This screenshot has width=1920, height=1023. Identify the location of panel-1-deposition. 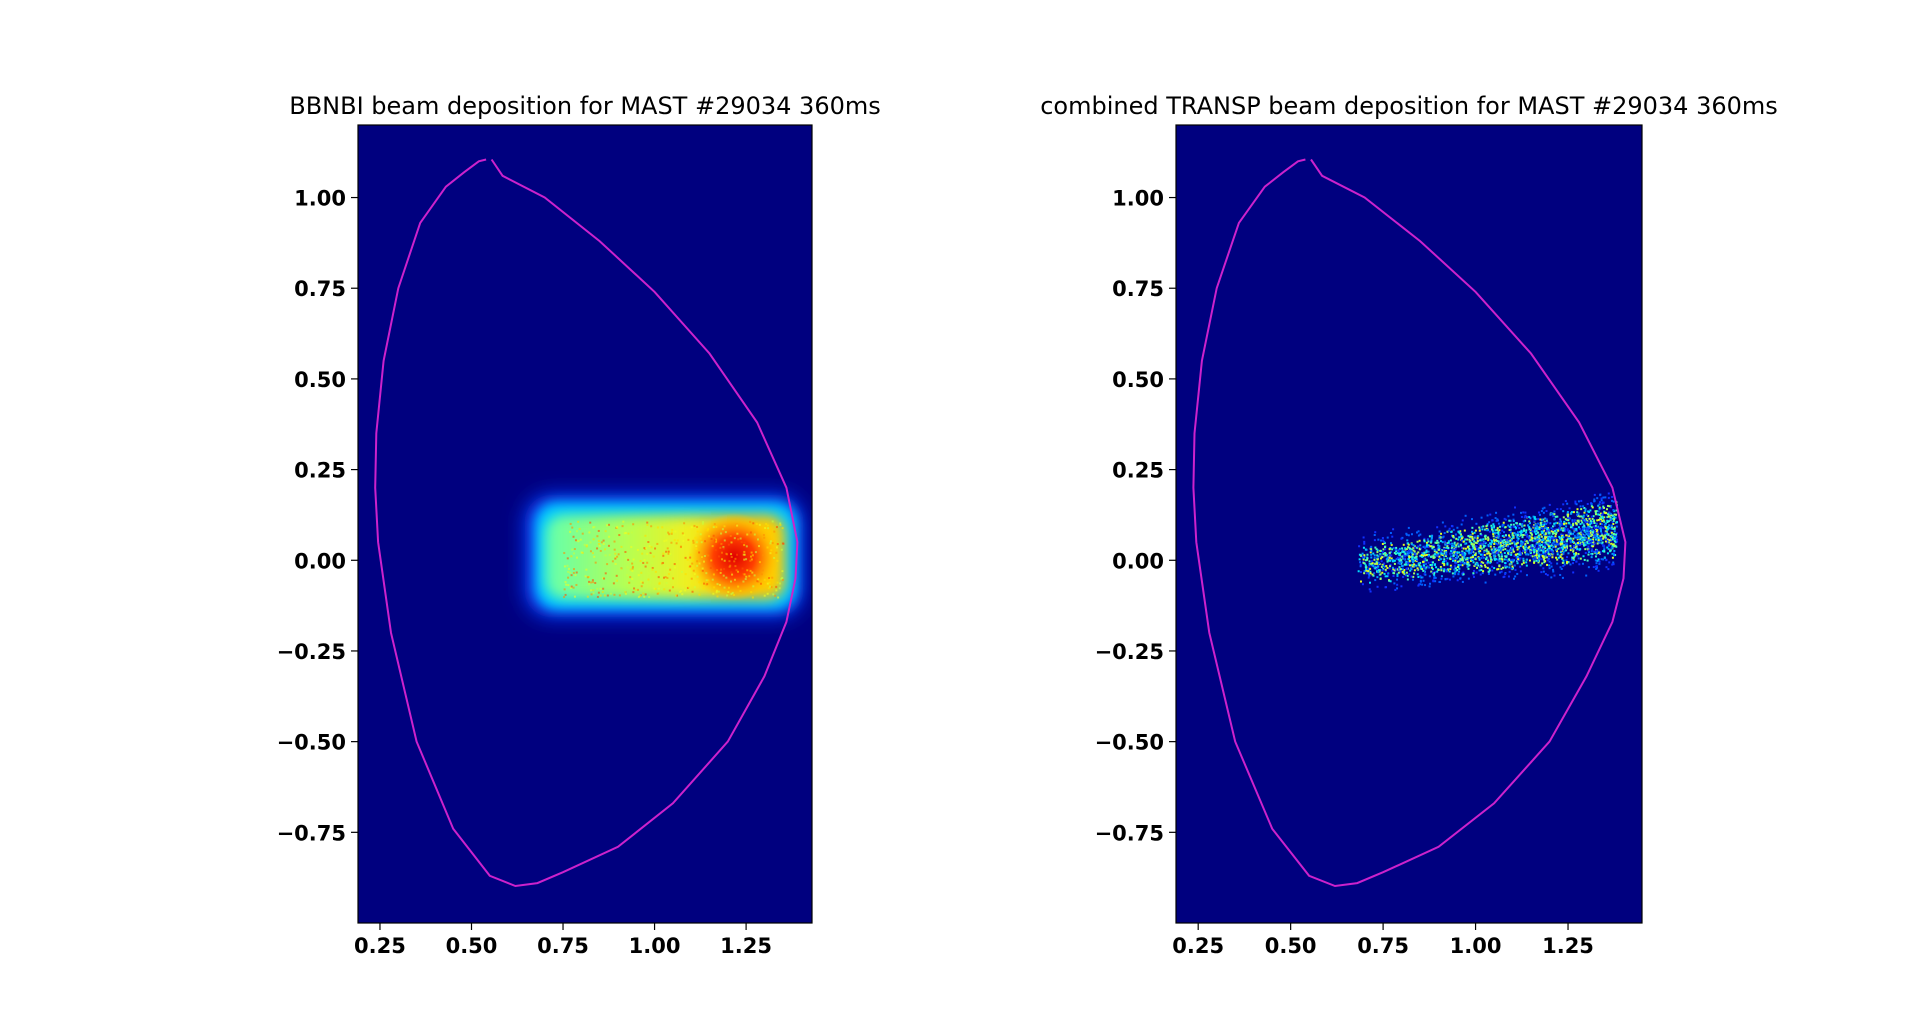
(664, 556).